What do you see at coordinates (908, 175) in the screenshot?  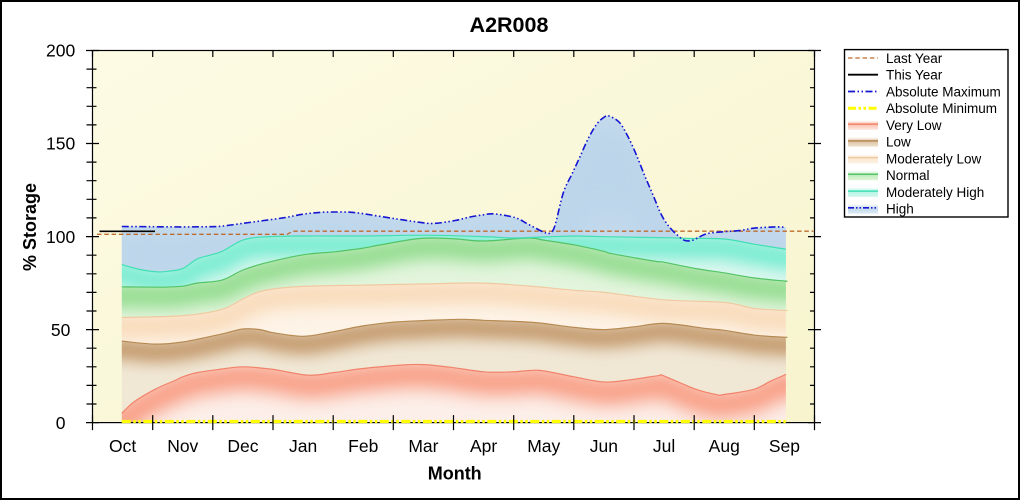 I see `svg-text: Normal` at bounding box center [908, 175].